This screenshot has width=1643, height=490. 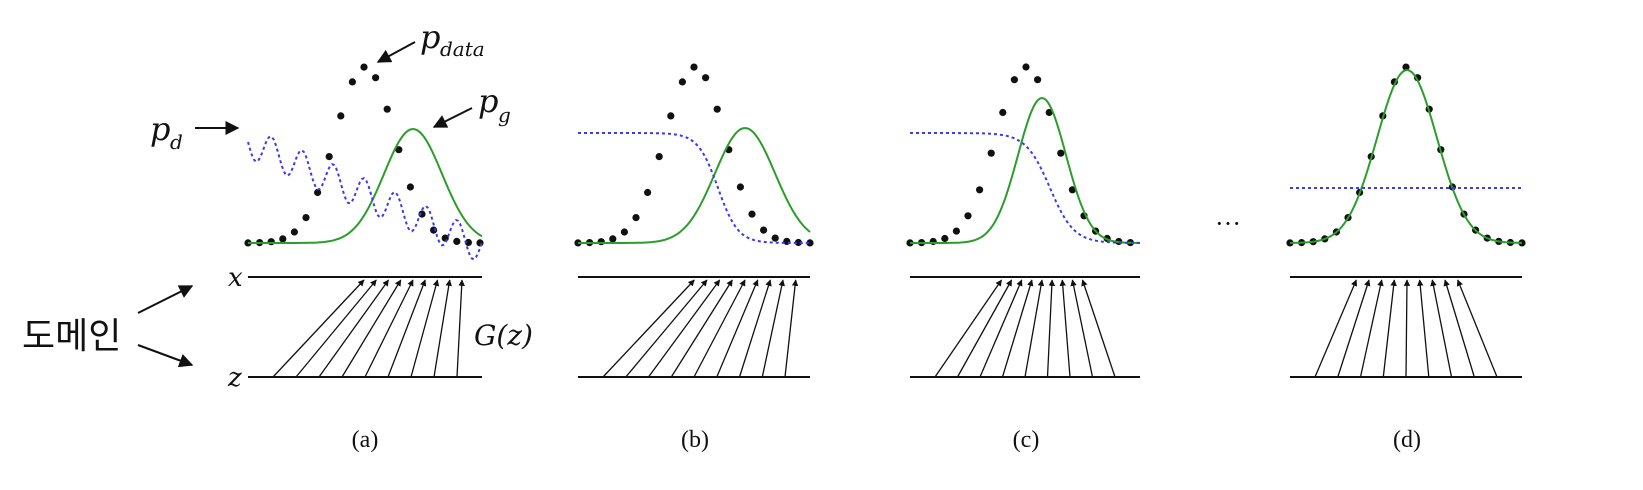 I want to click on svg-text: d, so click(x=176, y=142).